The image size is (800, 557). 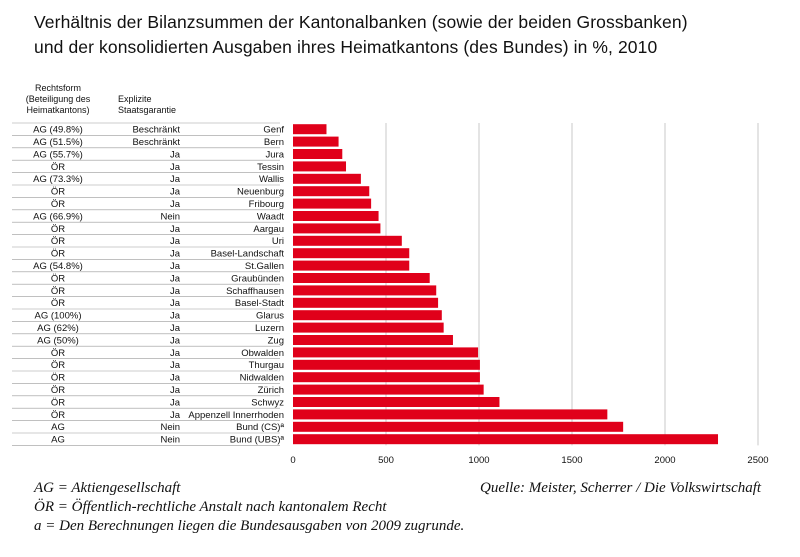 What do you see at coordinates (270, 216) in the screenshot?
I see `row-name-label: Waadt` at bounding box center [270, 216].